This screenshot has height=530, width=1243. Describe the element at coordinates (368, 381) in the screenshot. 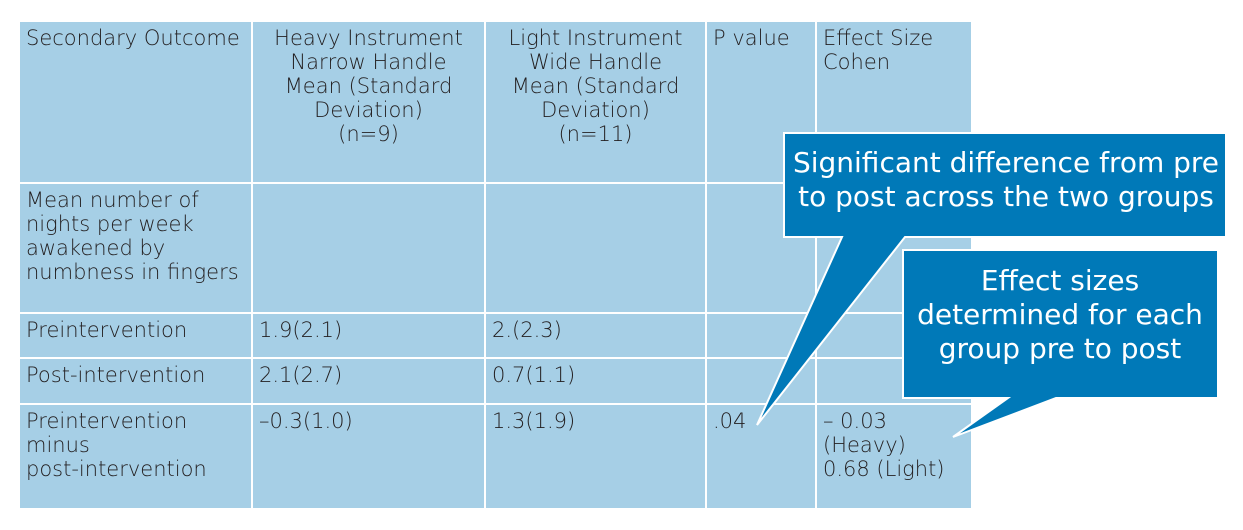

I see `heavy-value: 2.1(2.7)` at that location.